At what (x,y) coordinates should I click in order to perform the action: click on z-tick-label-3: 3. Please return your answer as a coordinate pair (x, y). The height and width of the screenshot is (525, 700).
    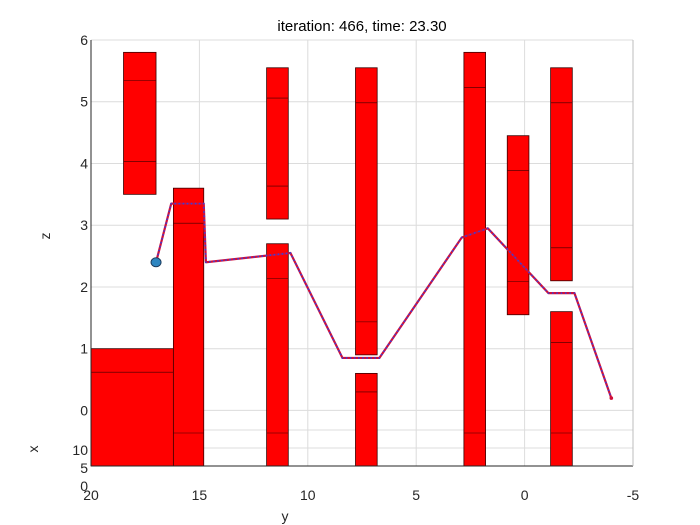
    Looking at the image, I should click on (84, 225).